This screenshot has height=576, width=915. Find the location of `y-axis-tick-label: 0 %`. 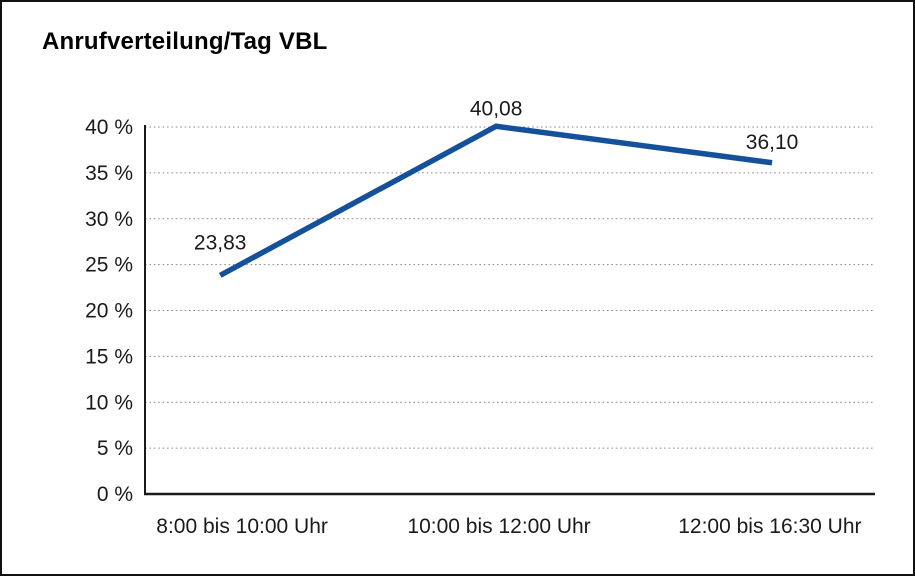

y-axis-tick-label: 0 % is located at coordinates (115, 494).